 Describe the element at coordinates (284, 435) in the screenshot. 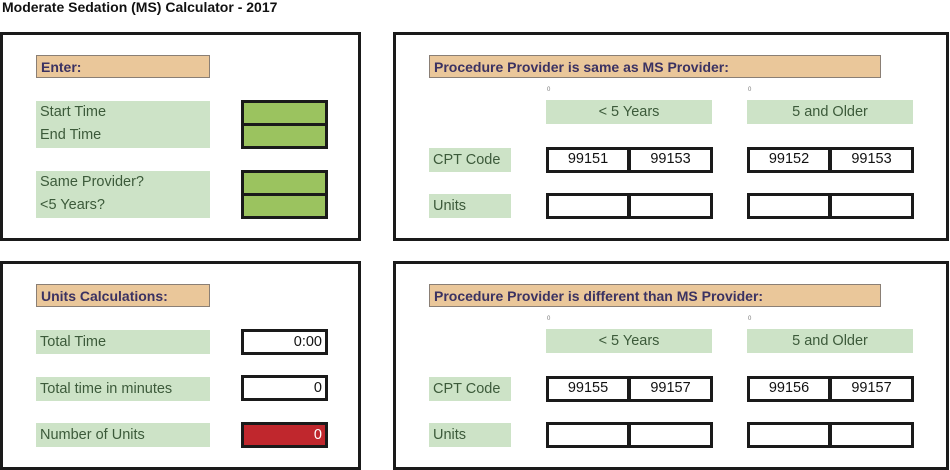

I see `number-units-value: 0` at that location.